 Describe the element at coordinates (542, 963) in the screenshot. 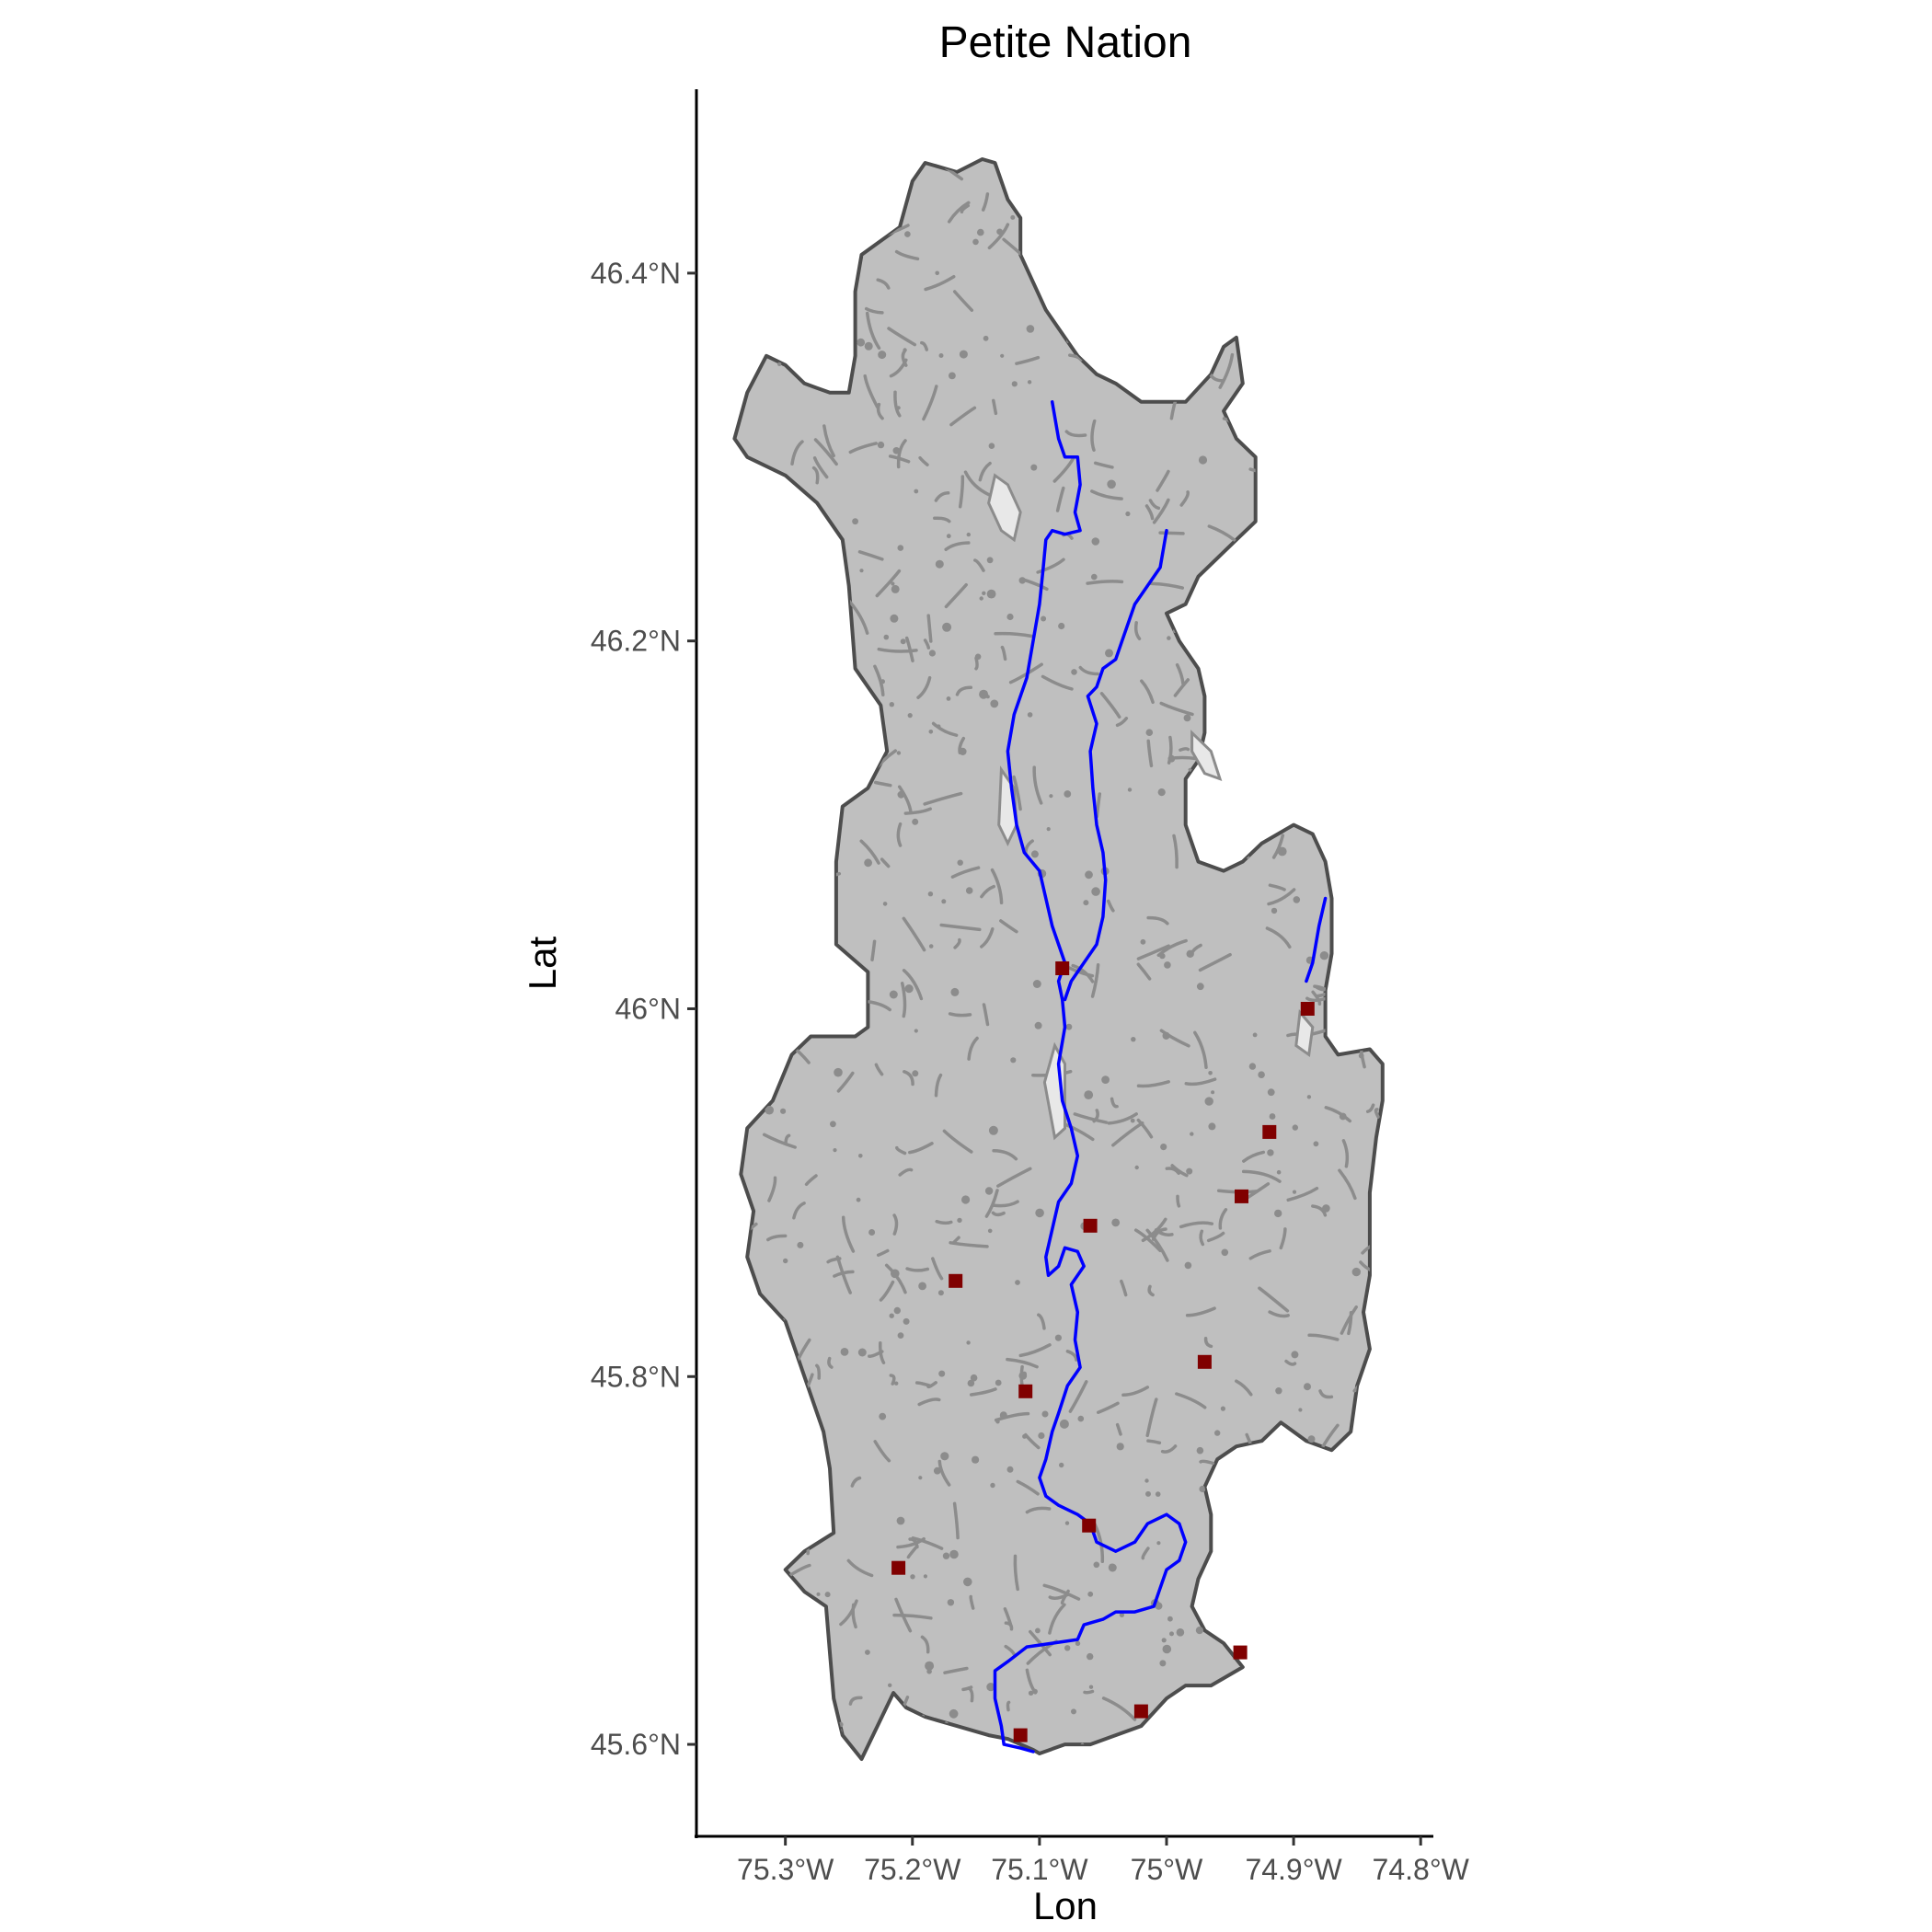

I see `y-axis-title: Lat` at that location.